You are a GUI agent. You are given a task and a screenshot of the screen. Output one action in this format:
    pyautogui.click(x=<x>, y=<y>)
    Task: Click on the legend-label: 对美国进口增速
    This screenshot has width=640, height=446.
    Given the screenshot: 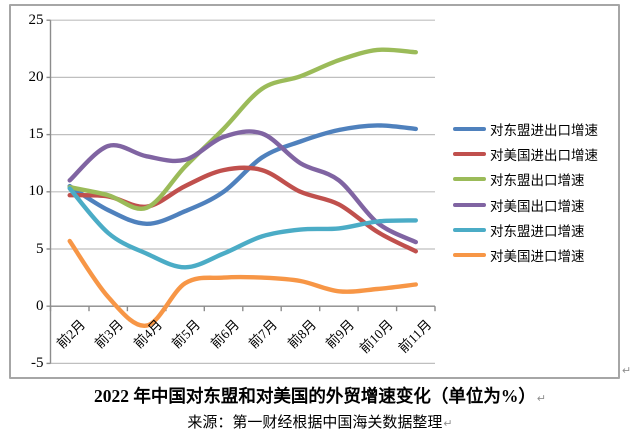 What is the action you would take?
    pyautogui.click(x=537, y=256)
    